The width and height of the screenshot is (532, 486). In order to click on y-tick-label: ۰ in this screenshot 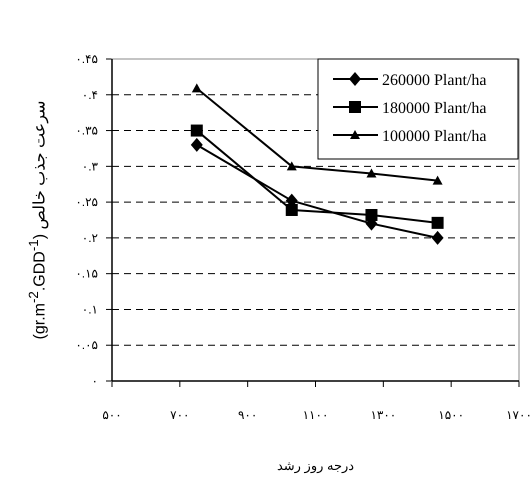, I will do `click(95, 381)`.